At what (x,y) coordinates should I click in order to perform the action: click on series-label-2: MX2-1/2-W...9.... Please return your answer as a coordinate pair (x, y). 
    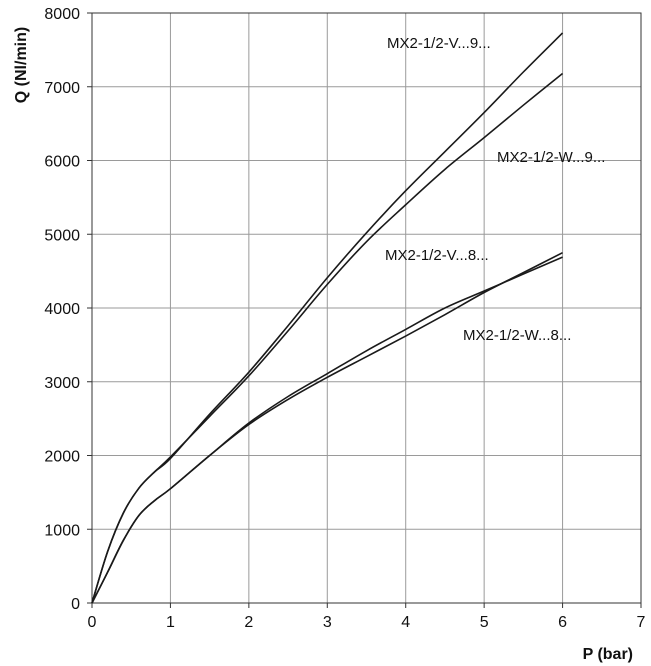
    Looking at the image, I should click on (551, 157).